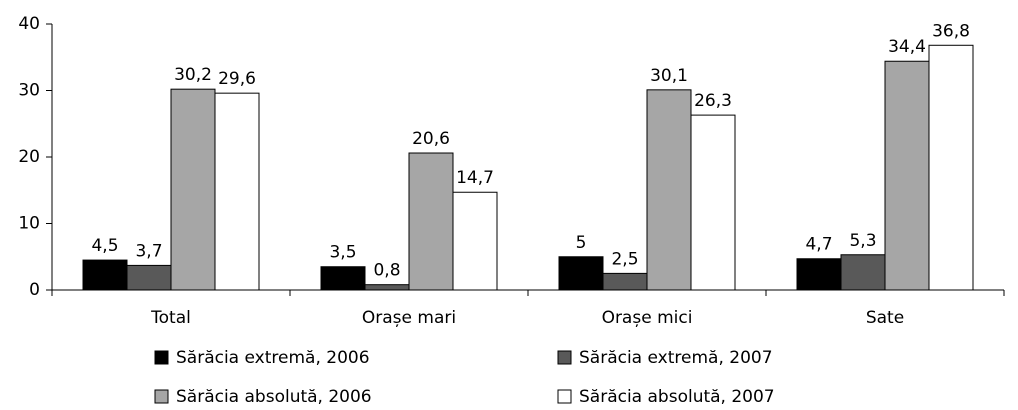 Image resolution: width=1018 pixels, height=410 pixels. Describe the element at coordinates (29, 157) in the screenshot. I see `y-tick-label: 20` at that location.